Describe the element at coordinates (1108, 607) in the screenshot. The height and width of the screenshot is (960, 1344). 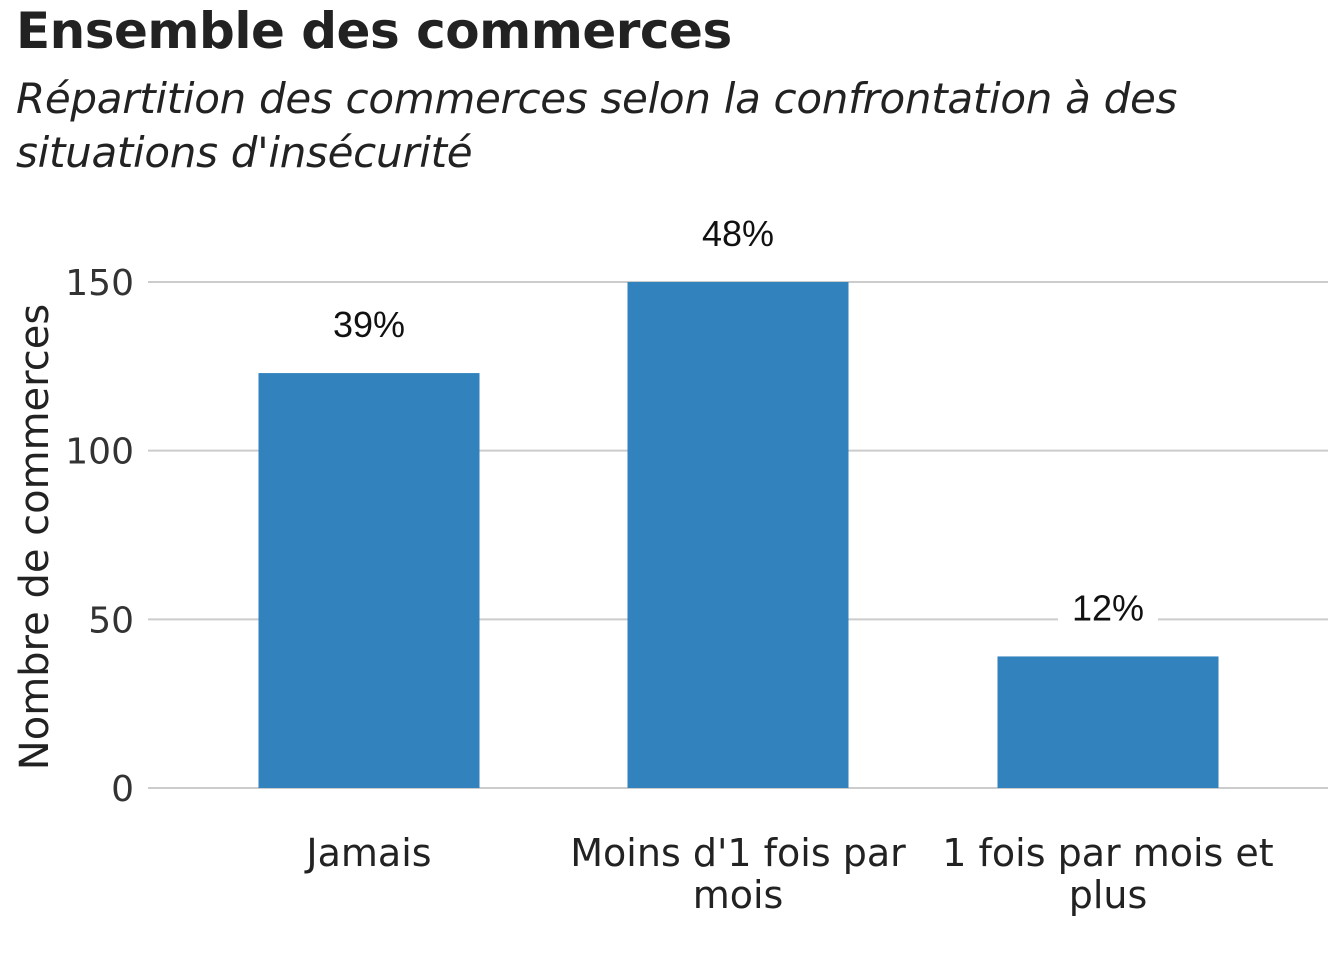
I see `data-label: 12%` at that location.